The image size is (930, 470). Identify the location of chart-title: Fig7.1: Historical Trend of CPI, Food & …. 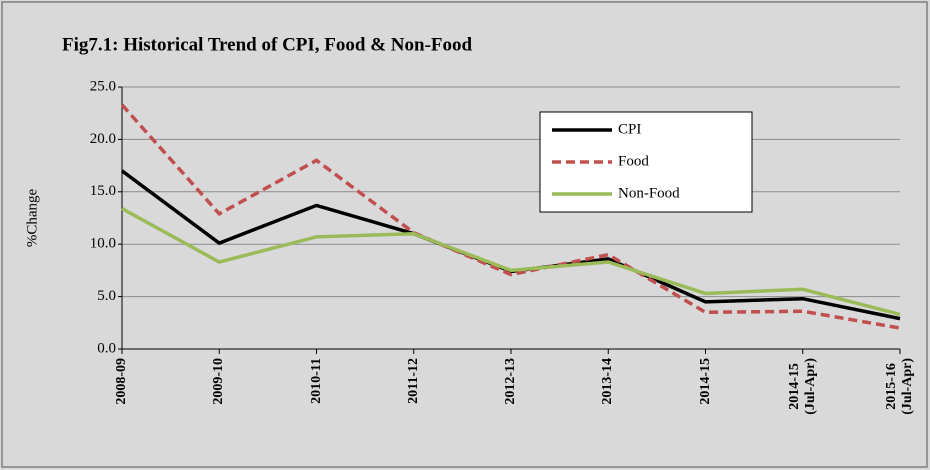
(267, 44).